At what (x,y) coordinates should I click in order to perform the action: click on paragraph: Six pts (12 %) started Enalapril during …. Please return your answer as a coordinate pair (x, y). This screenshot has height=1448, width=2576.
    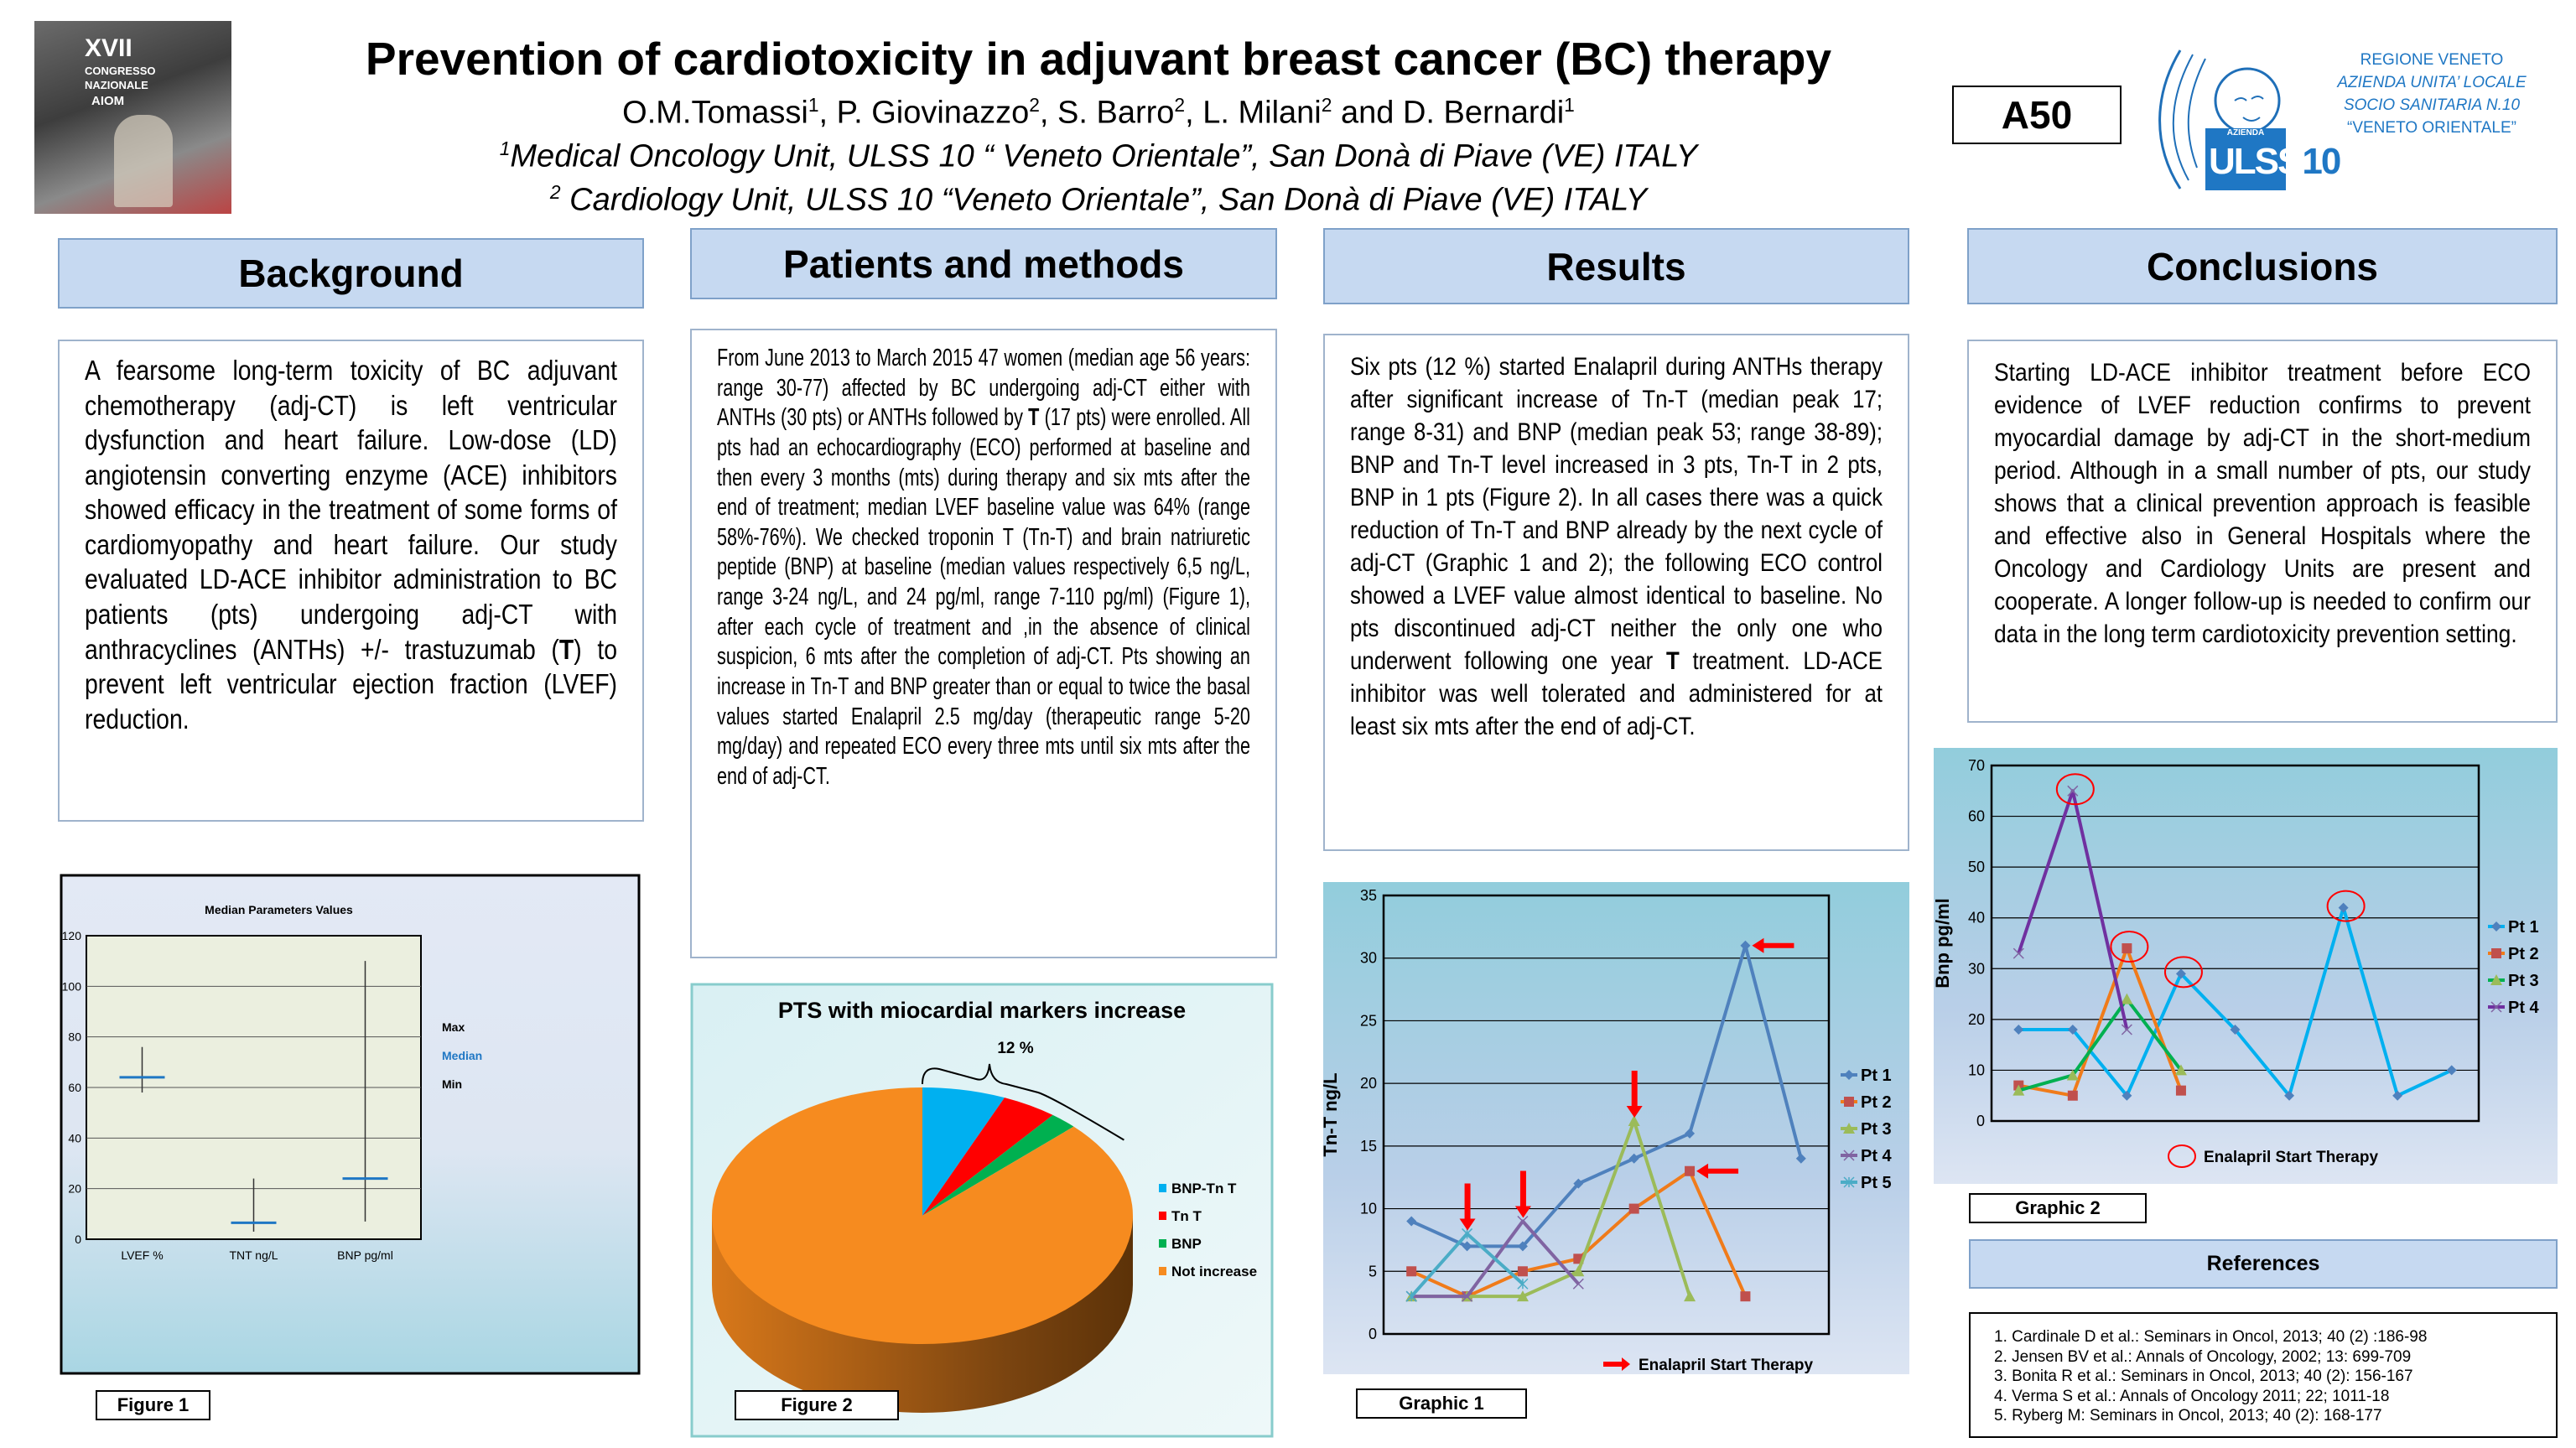
    Looking at the image, I should click on (1616, 514).